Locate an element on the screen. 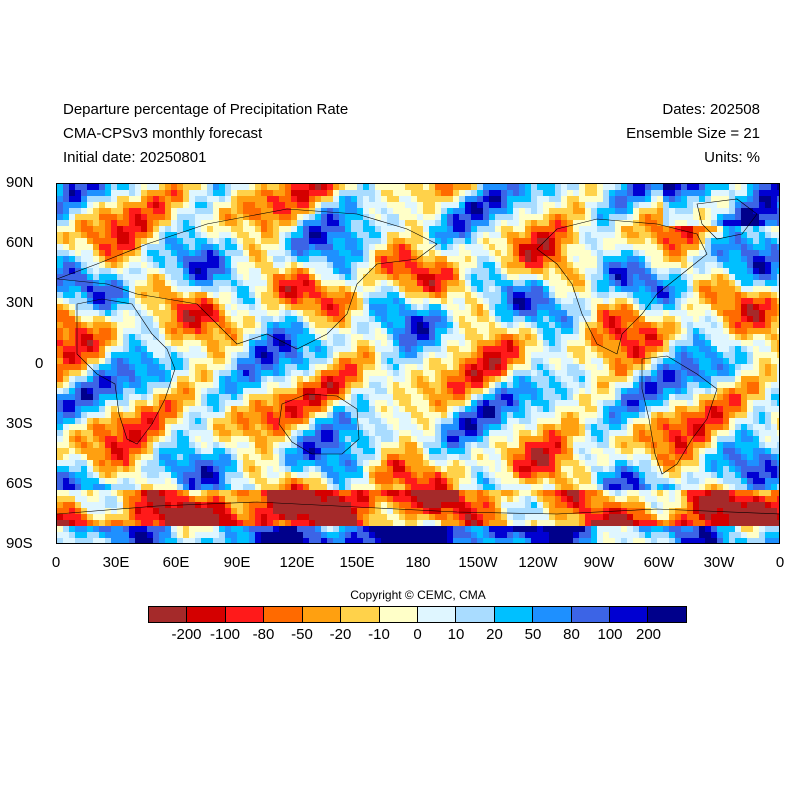  legend-tick-label: -100 is located at coordinates (225, 634).